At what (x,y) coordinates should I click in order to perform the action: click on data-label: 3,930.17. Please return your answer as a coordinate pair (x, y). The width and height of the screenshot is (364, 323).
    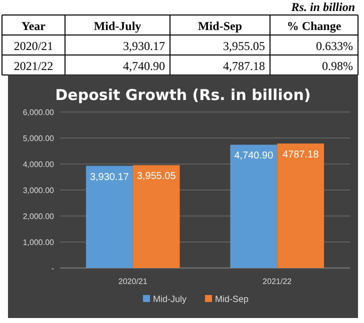
    Looking at the image, I should click on (110, 177).